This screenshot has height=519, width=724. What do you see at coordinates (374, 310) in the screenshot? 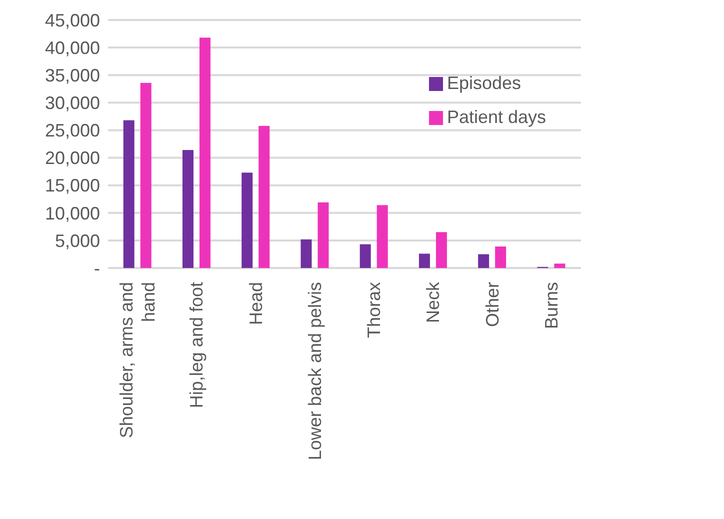
I see `x-tick-label: Thorax` at bounding box center [374, 310].